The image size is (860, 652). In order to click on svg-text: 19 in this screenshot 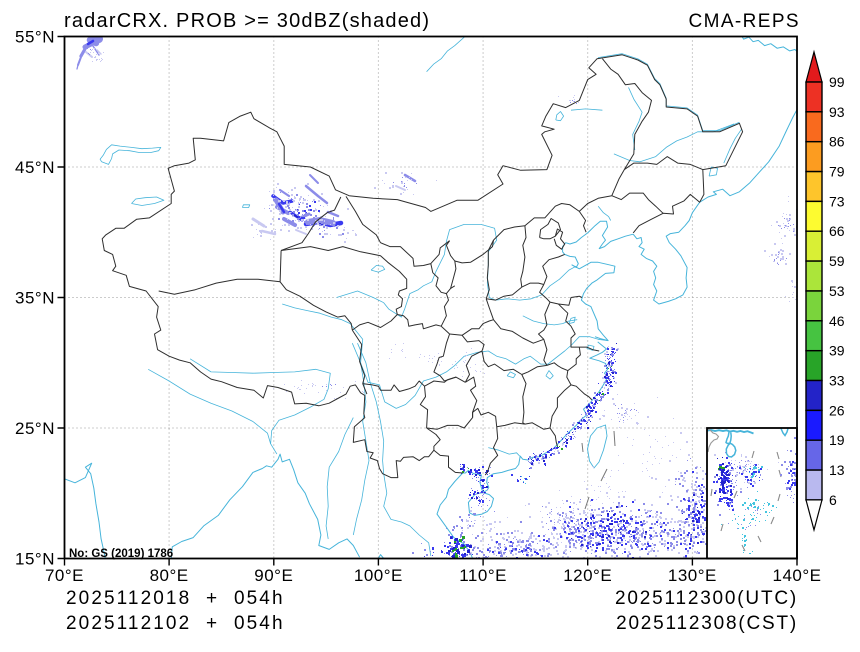, I will do `click(837, 440)`.